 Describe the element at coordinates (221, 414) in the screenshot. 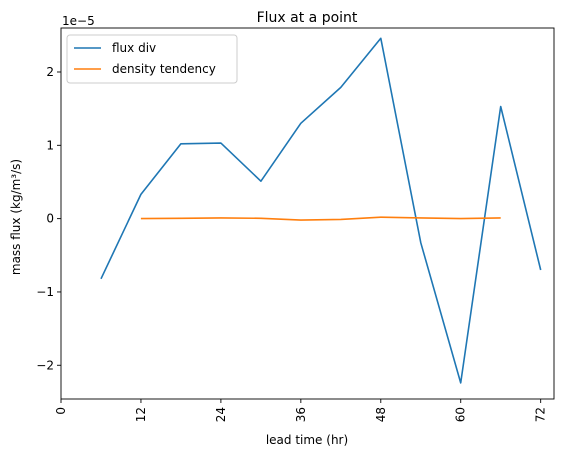

I see `x-tick-label: 24` at that location.